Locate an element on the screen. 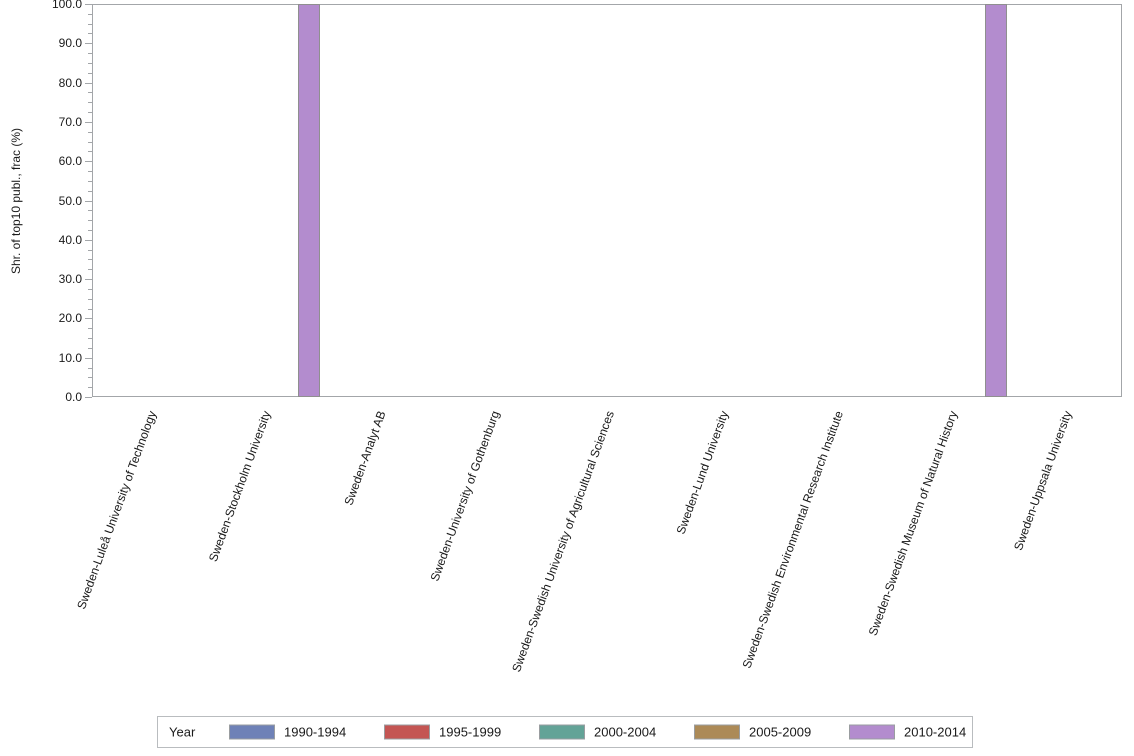 The height and width of the screenshot is (756, 1134). x-axis-label: Sweden-Lund University is located at coordinates (702, 473).